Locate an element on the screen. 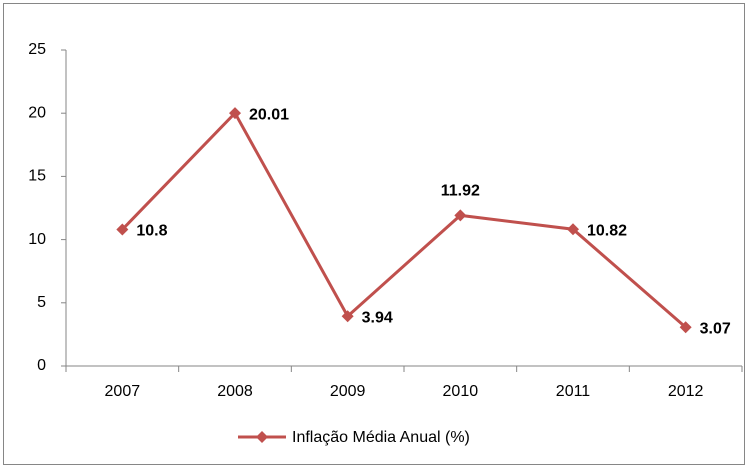 The height and width of the screenshot is (473, 749). y-tick-label: 5 is located at coordinates (41, 302).